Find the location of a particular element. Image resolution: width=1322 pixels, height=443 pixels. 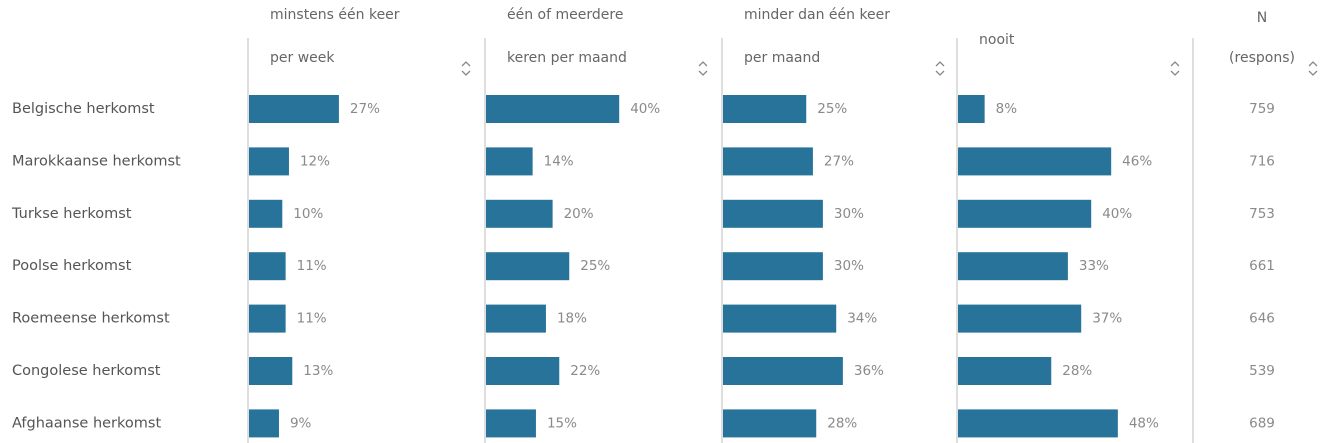

value-label: 12% is located at coordinates (315, 161).